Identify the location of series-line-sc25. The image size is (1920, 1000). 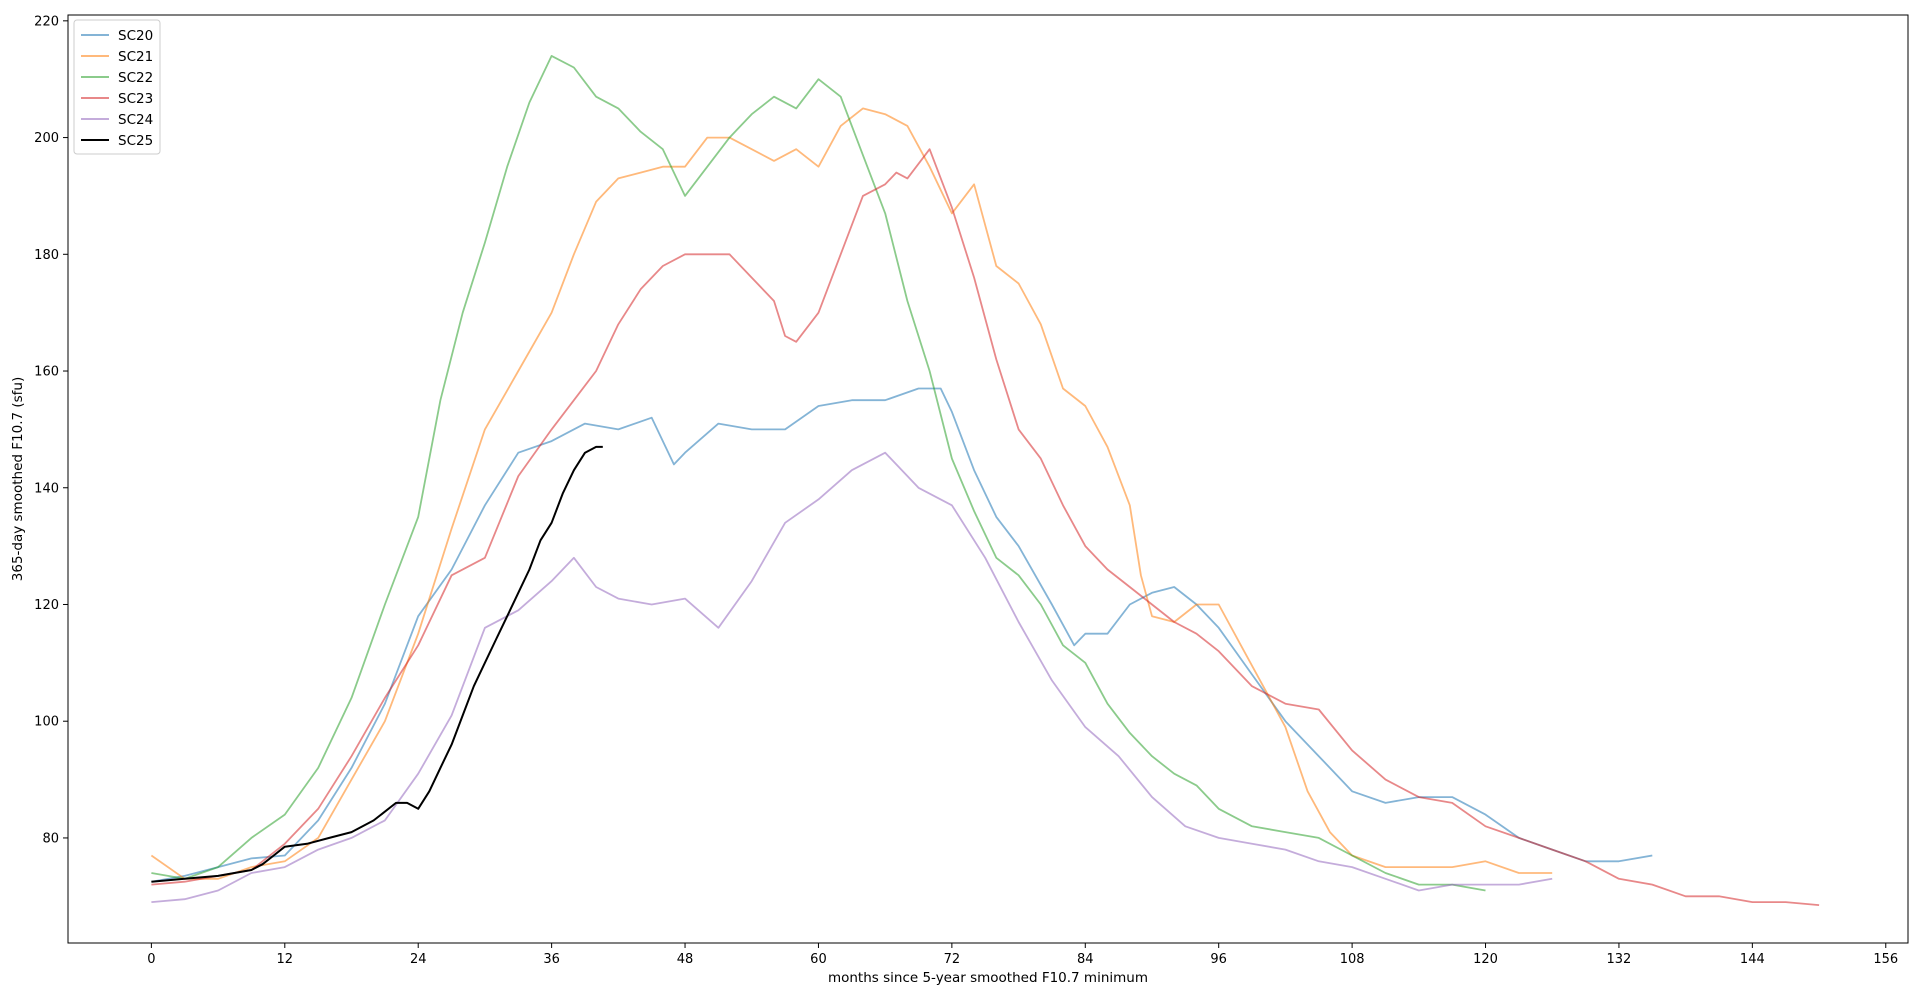
(377, 664).